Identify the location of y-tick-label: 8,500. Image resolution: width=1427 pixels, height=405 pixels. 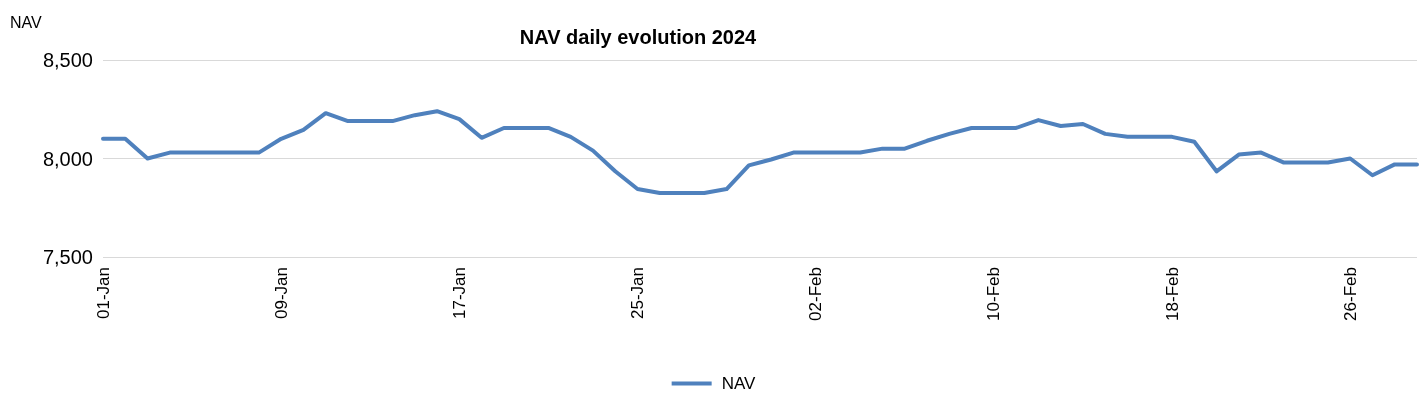
(67, 60).